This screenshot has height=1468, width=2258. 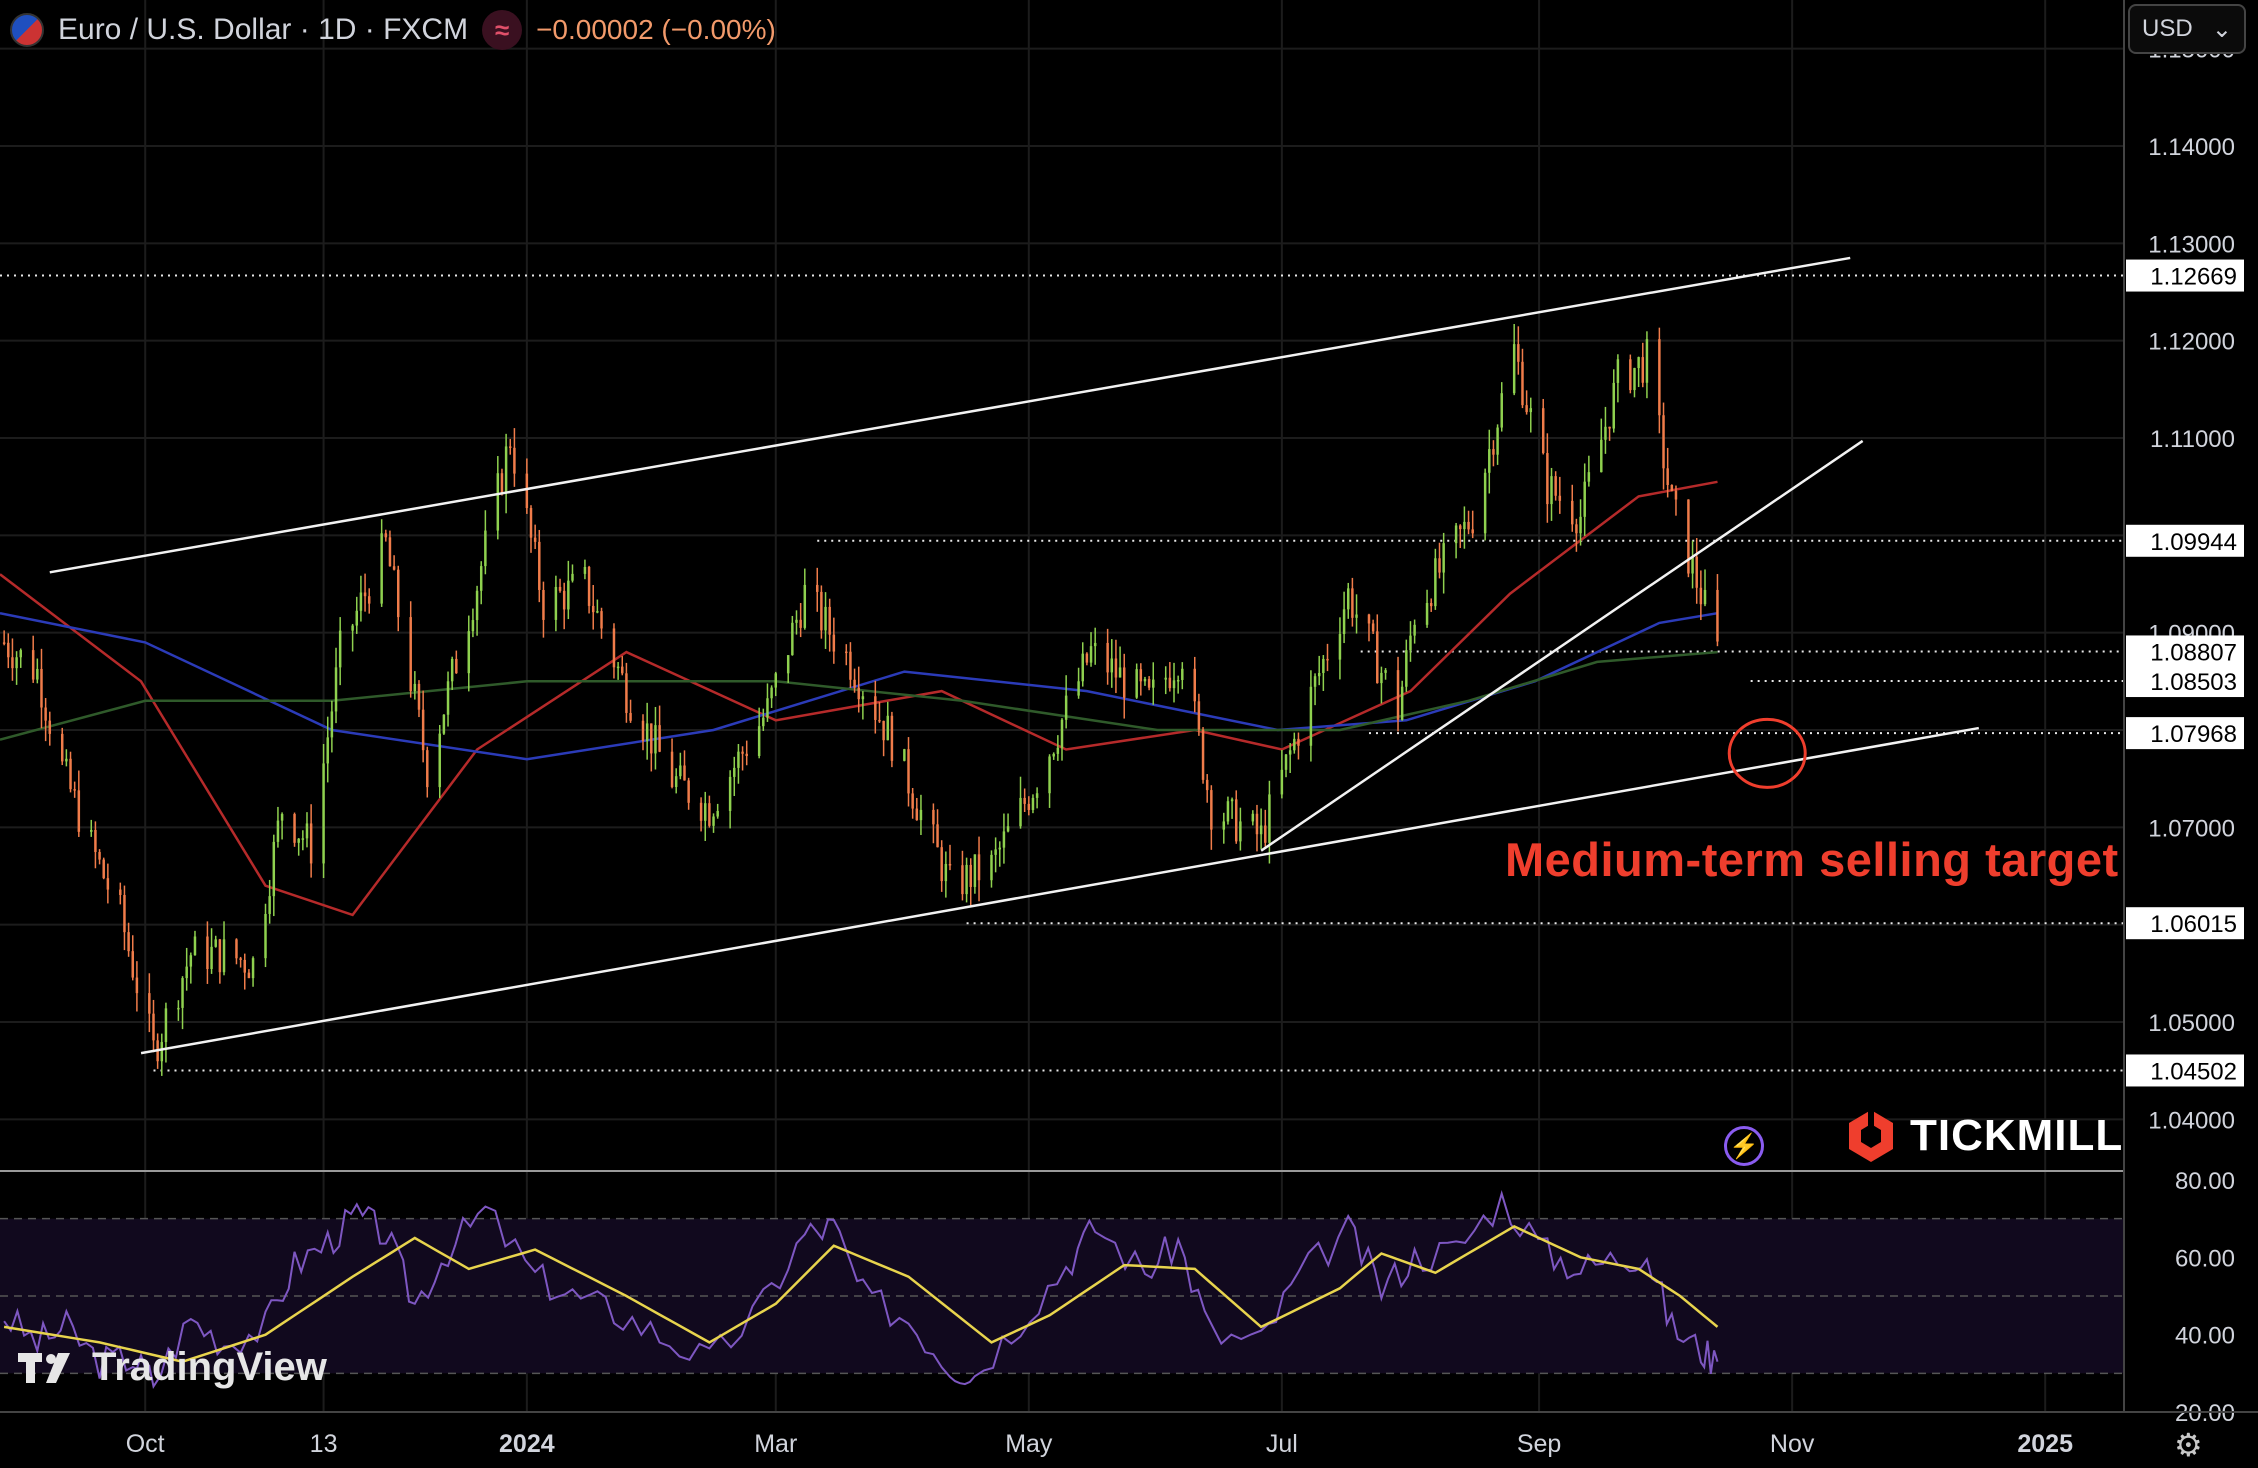 I want to click on currency-select: USD ⌄, so click(x=2187, y=29).